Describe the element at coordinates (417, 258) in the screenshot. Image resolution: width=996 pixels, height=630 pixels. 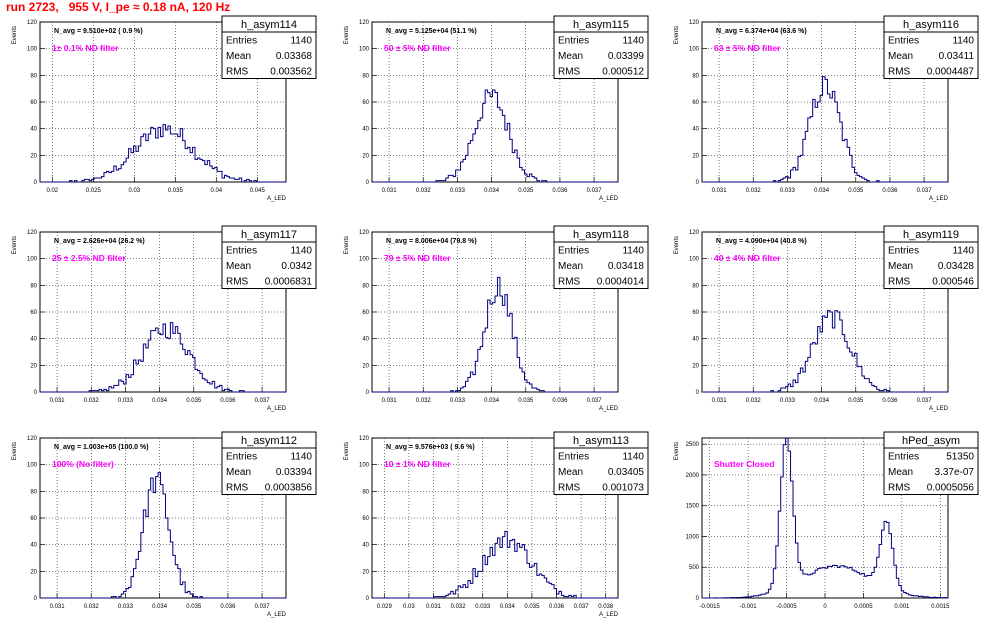
I see `filter-annotation: 79 ± 5% ND filter` at that location.